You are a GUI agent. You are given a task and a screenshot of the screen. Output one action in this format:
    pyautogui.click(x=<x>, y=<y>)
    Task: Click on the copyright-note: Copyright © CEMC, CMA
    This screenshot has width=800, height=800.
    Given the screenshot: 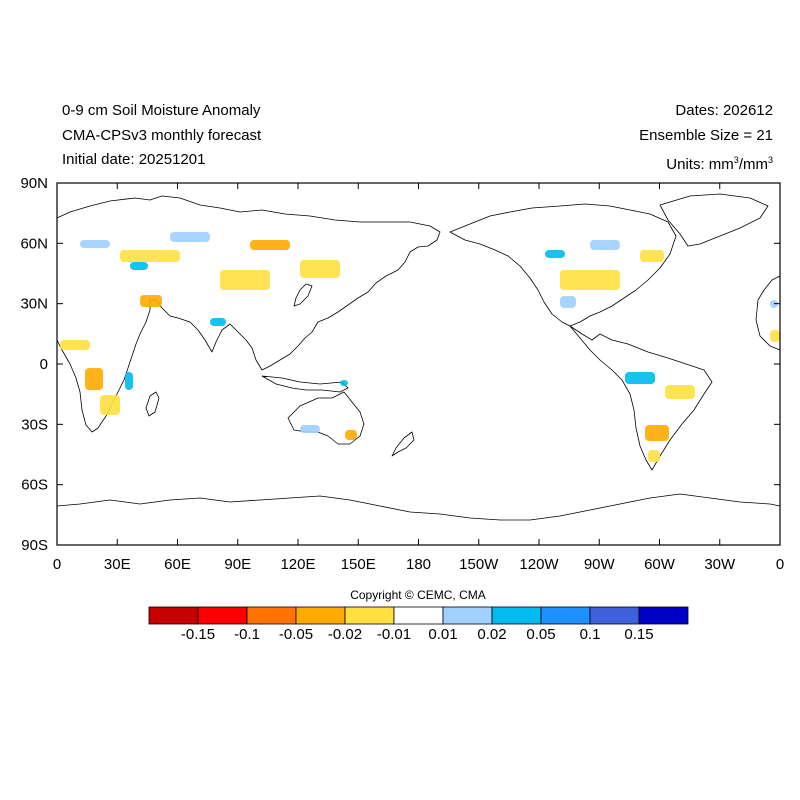 What is the action you would take?
    pyautogui.click(x=418, y=595)
    